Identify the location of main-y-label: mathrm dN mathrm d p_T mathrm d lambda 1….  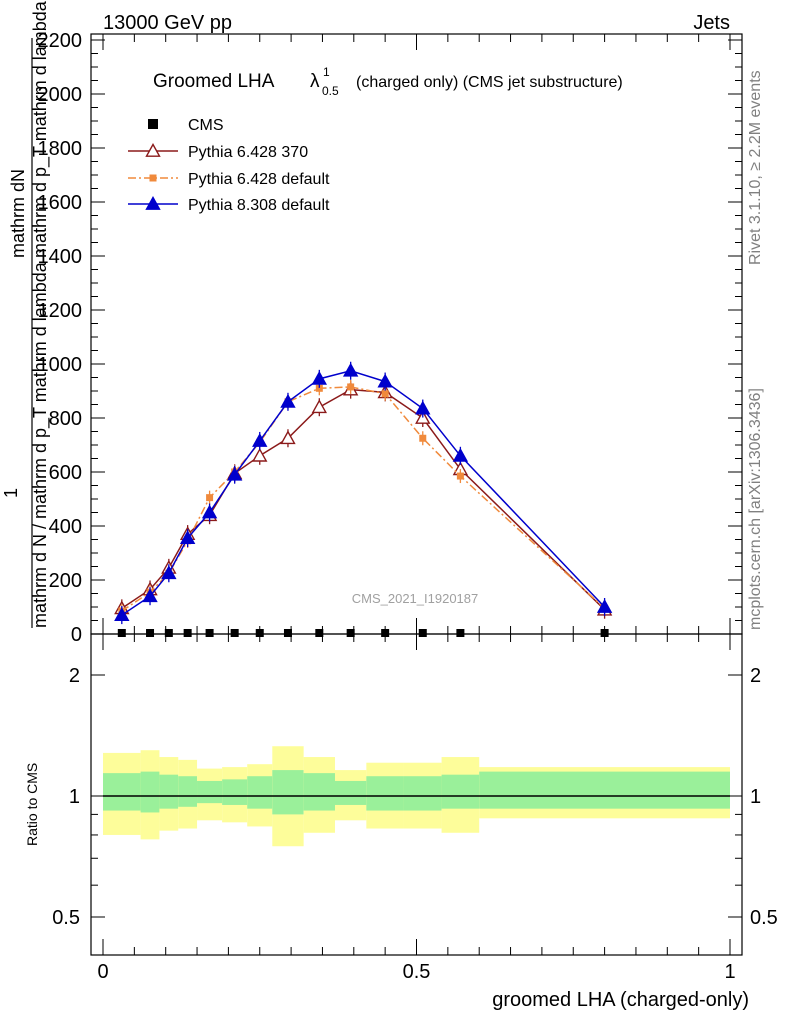
(26, 314).